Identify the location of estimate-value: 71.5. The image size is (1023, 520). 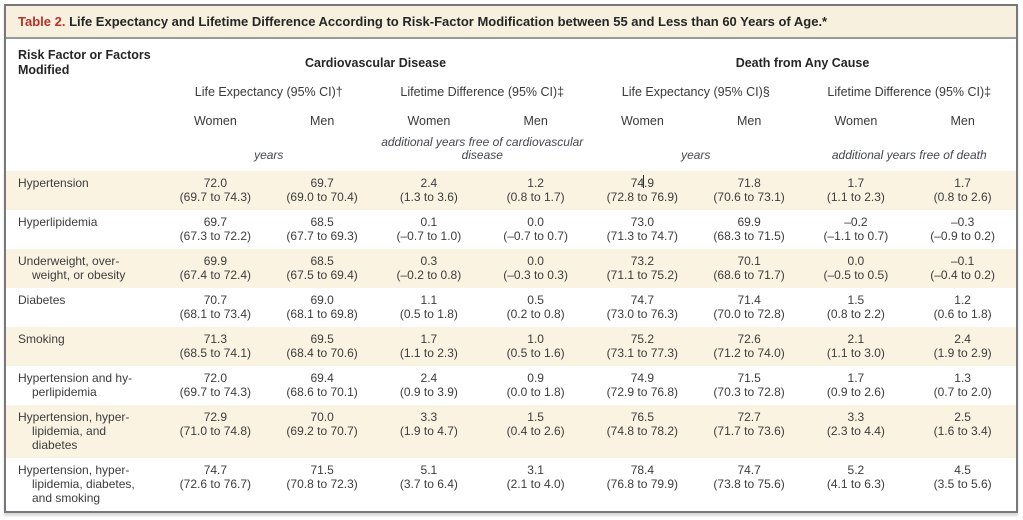
(322, 470).